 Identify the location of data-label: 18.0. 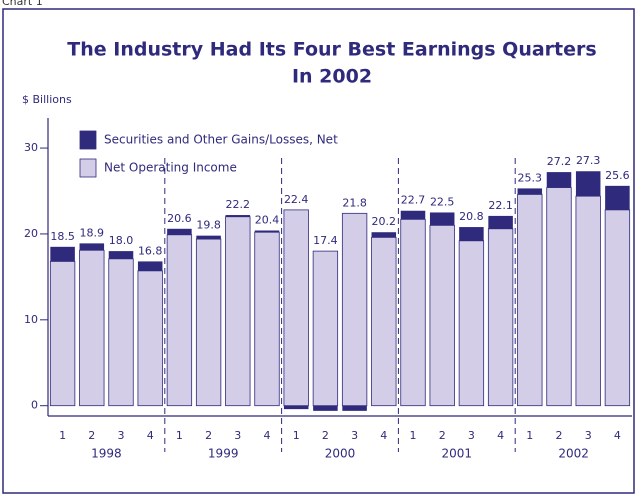
(121, 240).